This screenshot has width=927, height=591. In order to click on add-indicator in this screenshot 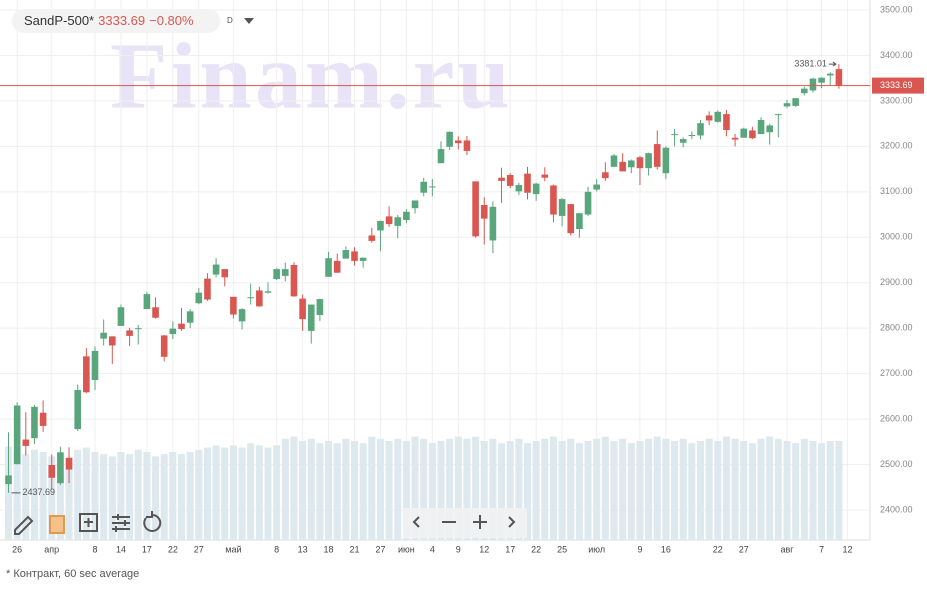, I will do `click(88, 522)`.